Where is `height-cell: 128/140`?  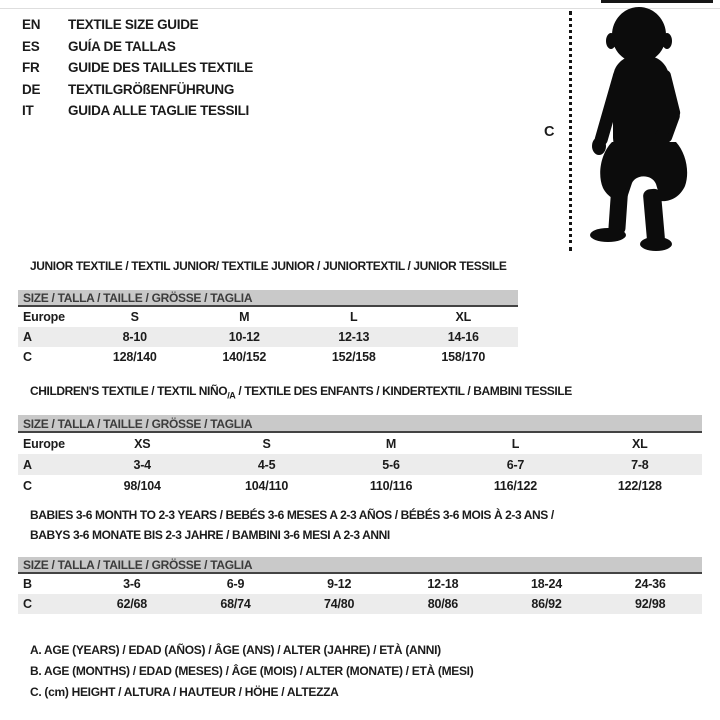
height-cell: 128/140 is located at coordinates (134, 357).